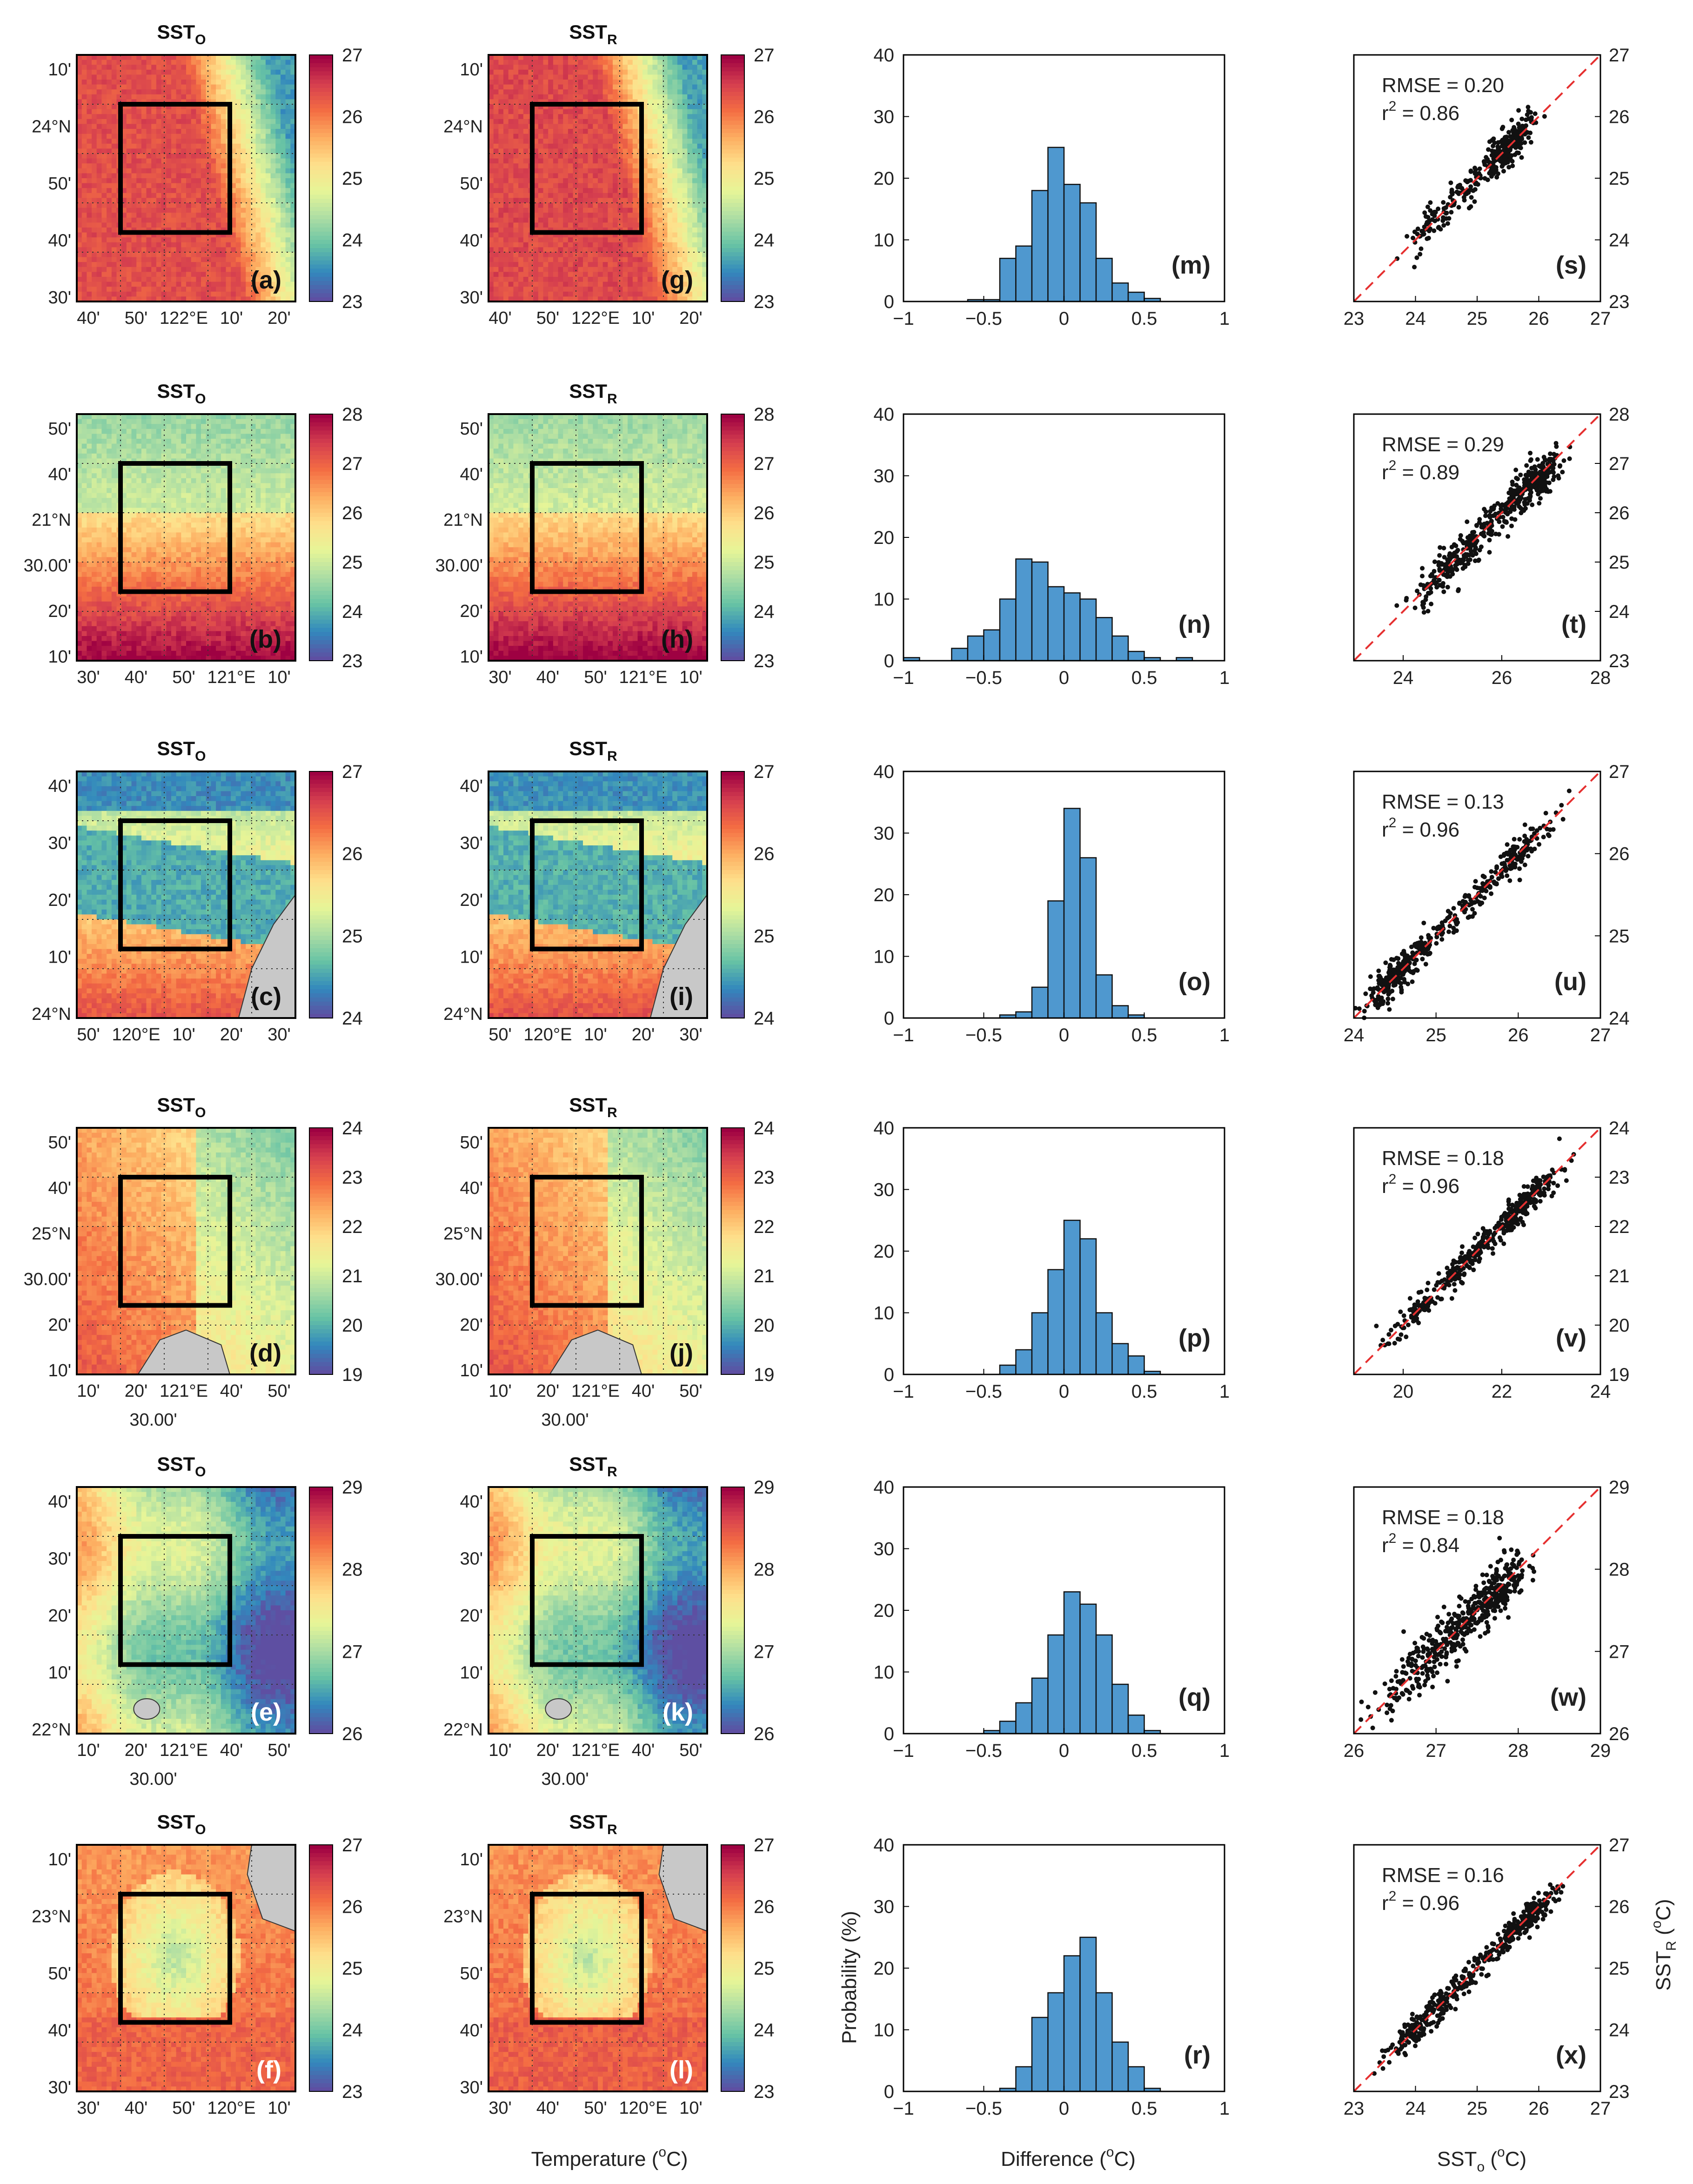 The image size is (1693, 2184). What do you see at coordinates (500, 318) in the screenshot?
I see `lon-tick-label: 40'` at bounding box center [500, 318].